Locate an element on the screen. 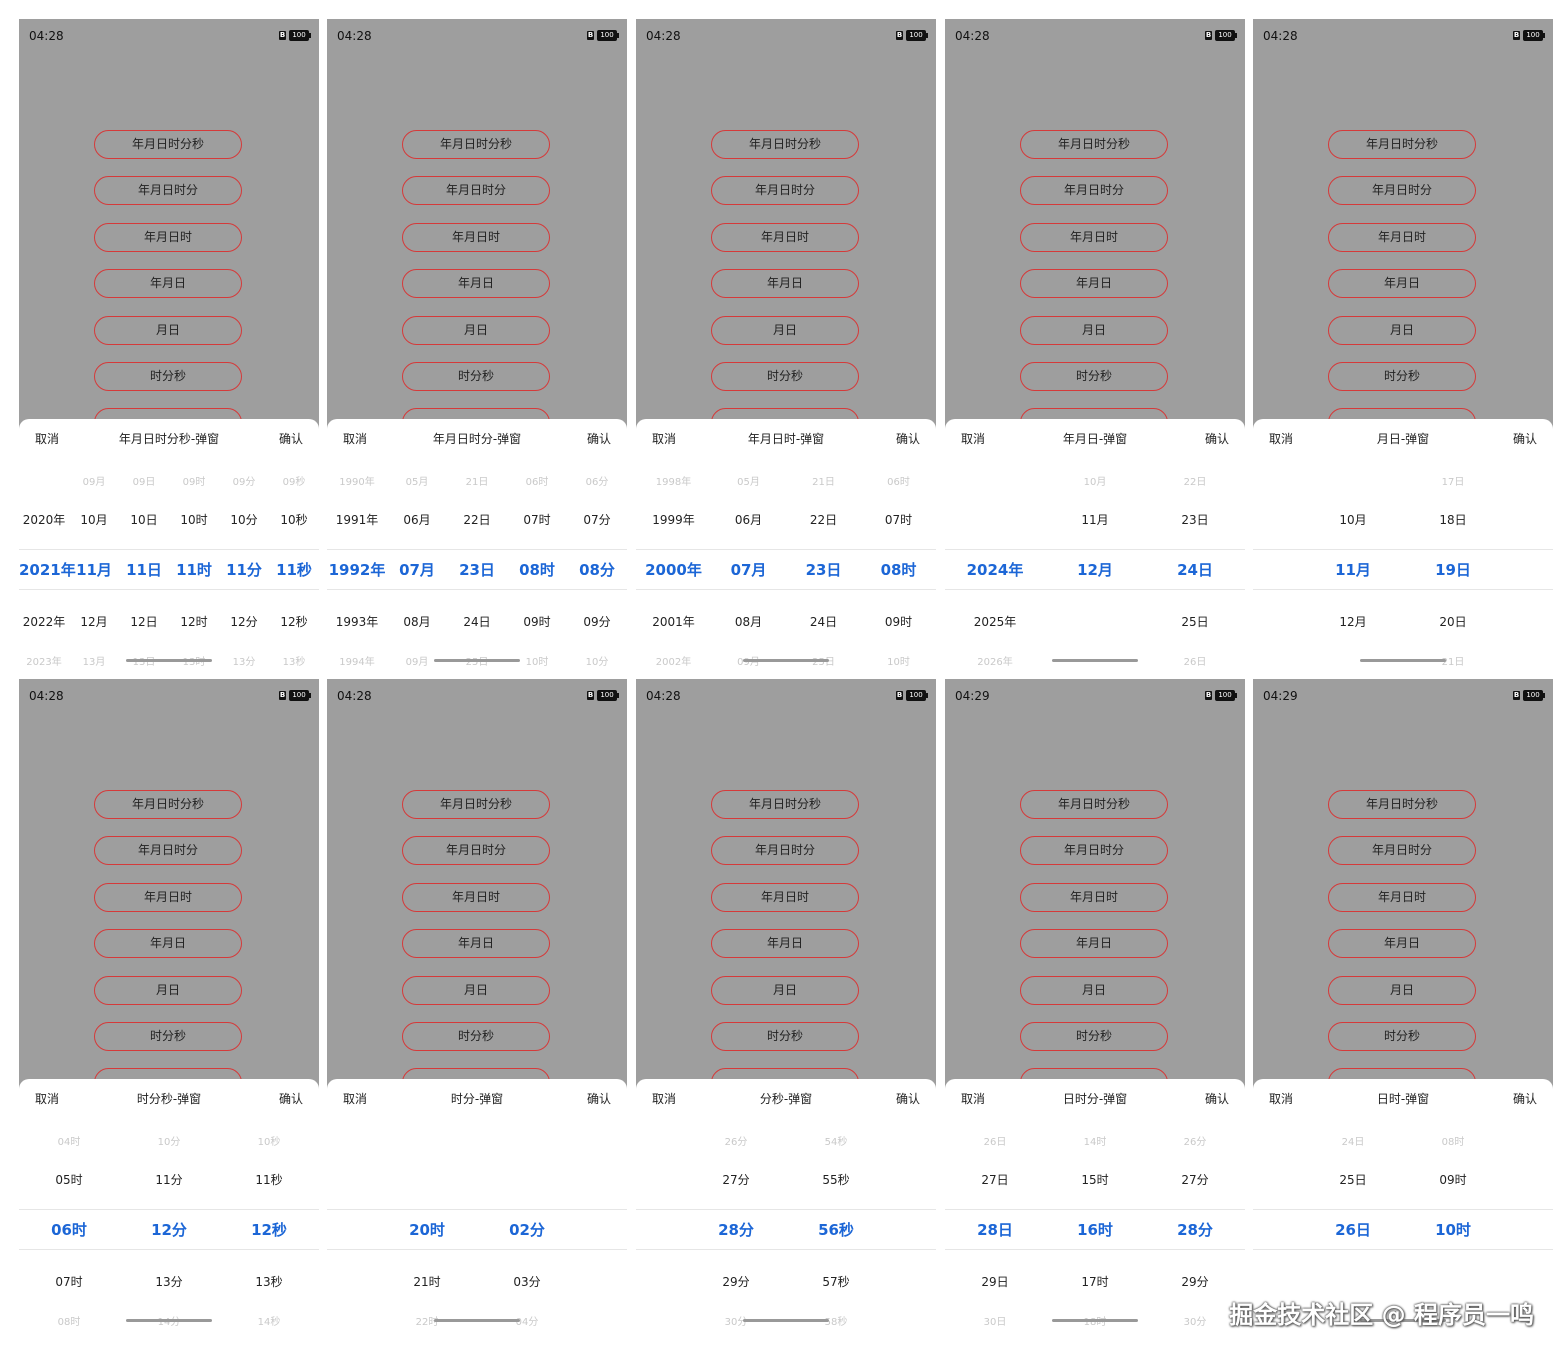  picker-column: 22日 23日 24日 25日 26日 is located at coordinates (1195, 565).